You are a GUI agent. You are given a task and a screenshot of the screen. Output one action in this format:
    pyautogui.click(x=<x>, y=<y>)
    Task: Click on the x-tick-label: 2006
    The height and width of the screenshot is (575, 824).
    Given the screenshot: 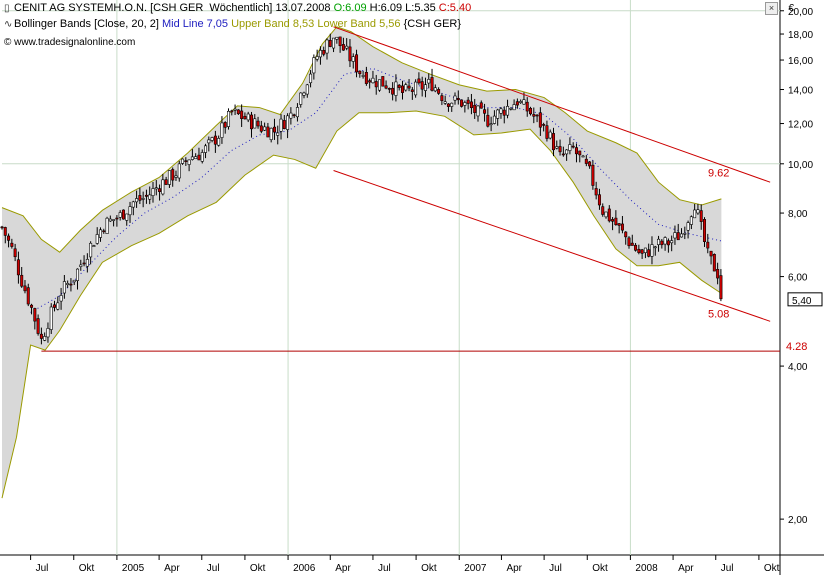 What is the action you would take?
    pyautogui.click(x=304, y=568)
    